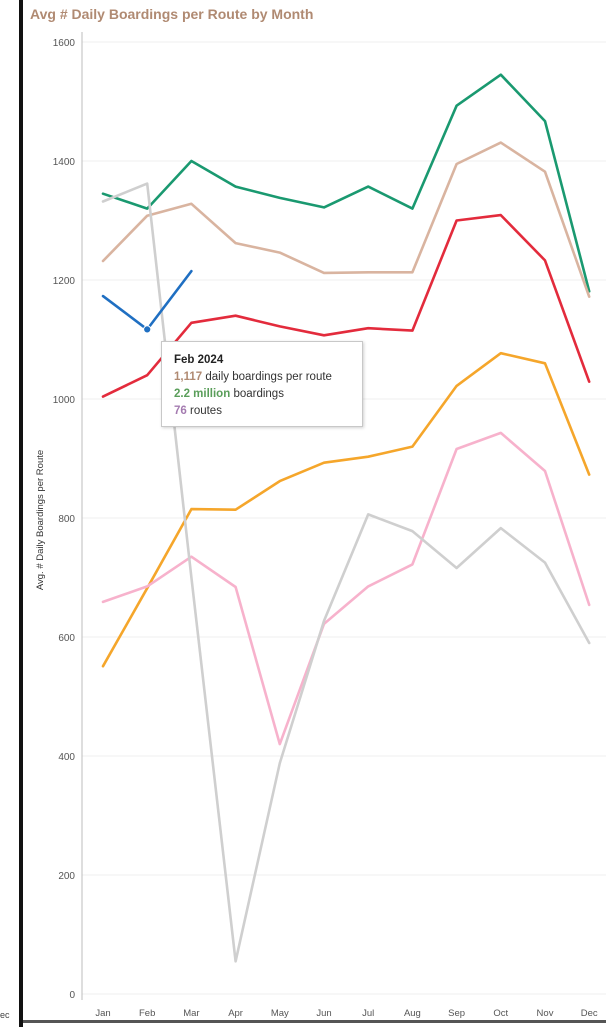  What do you see at coordinates (456, 1013) in the screenshot?
I see `x-tick-sep: Sep` at bounding box center [456, 1013].